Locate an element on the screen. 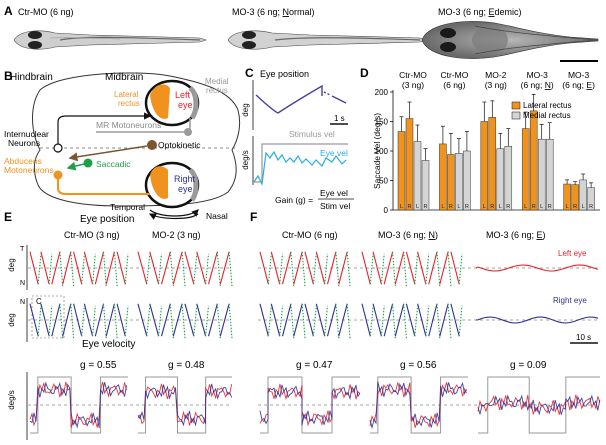 Image resolution: width=606 pixels, height=445 pixels. panel-letter-c: C is located at coordinates (249, 73).